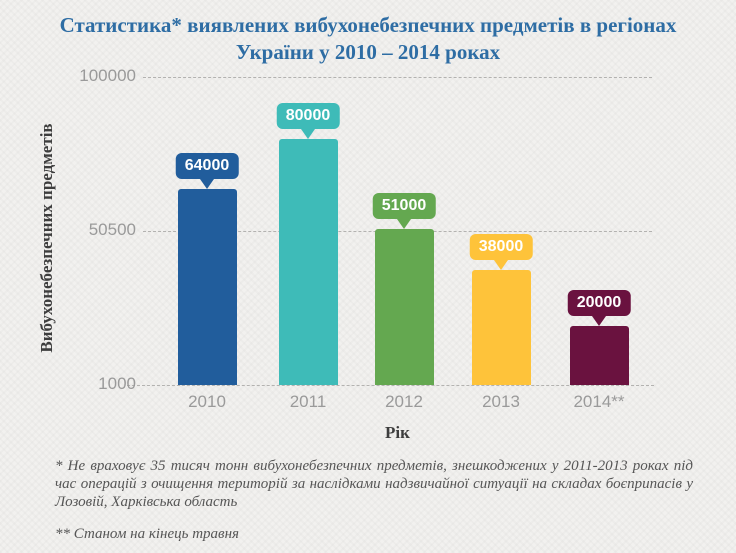 Image resolution: width=736 pixels, height=553 pixels. What do you see at coordinates (404, 206) in the screenshot?
I see `bar-value-callout: 51000` at bounding box center [404, 206].